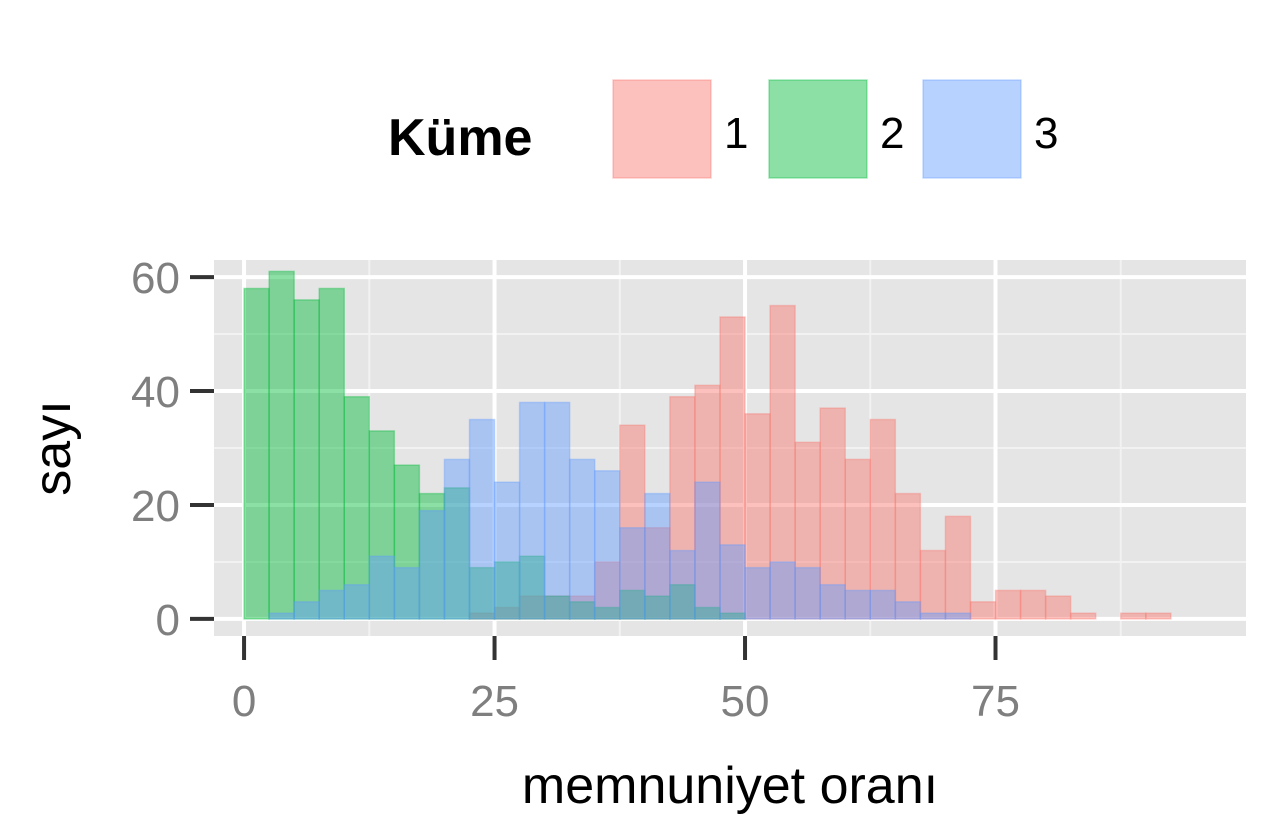  I want to click on y-tick-label: 20, so click(155, 506).